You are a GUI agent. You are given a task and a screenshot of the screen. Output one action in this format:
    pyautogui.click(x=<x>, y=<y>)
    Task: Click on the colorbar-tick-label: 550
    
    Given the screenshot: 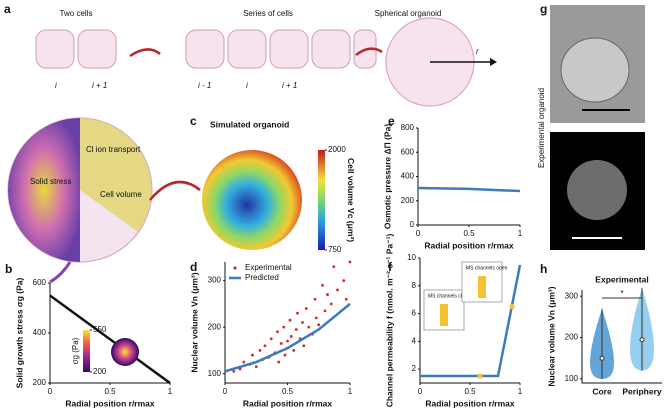 What is the action you would take?
    pyautogui.click(x=100, y=329)
    